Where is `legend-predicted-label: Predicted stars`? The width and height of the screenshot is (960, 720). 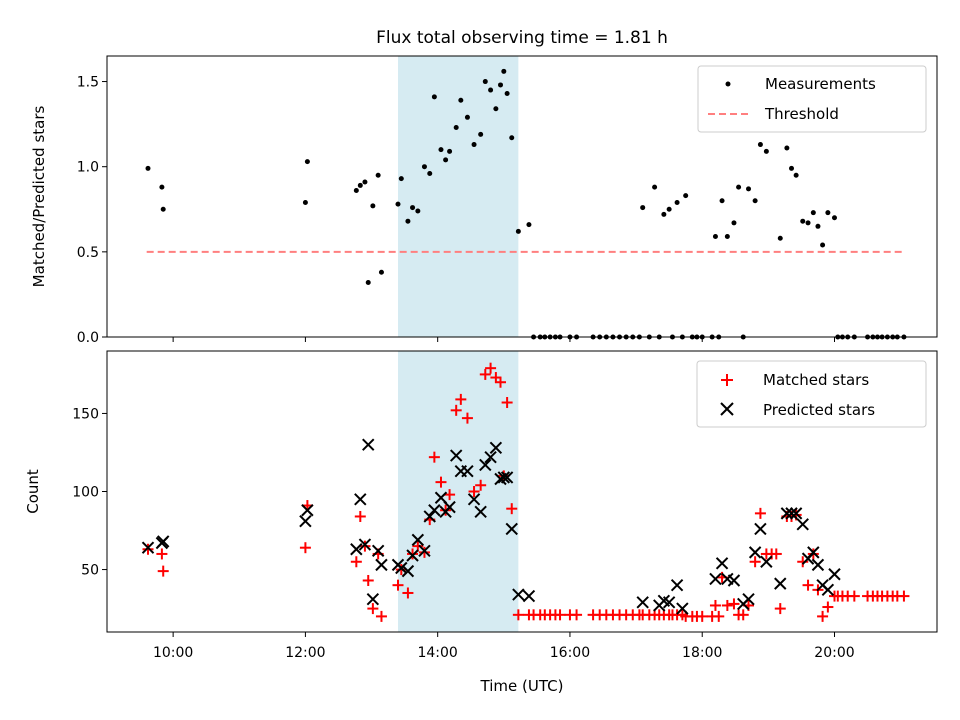 legend-predicted-label: Predicted stars is located at coordinates (819, 410).